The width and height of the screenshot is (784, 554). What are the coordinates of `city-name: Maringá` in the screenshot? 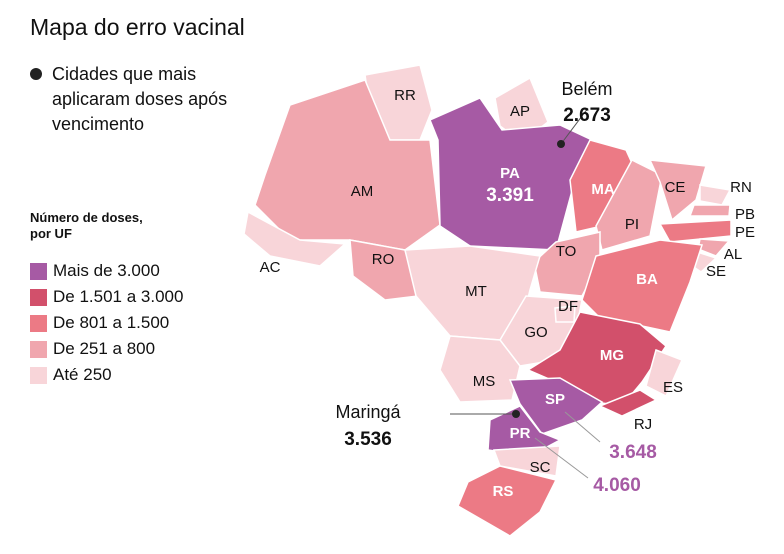 It's located at (368, 412).